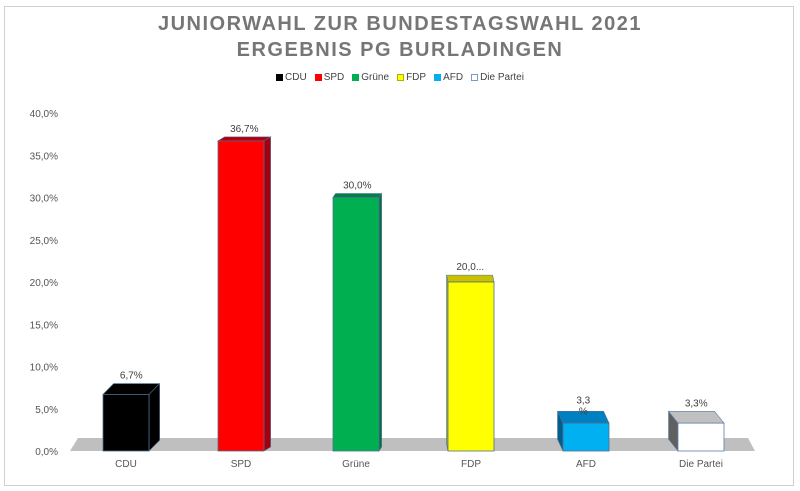  I want to click on y-tick-label: 20,0%, so click(44, 283).